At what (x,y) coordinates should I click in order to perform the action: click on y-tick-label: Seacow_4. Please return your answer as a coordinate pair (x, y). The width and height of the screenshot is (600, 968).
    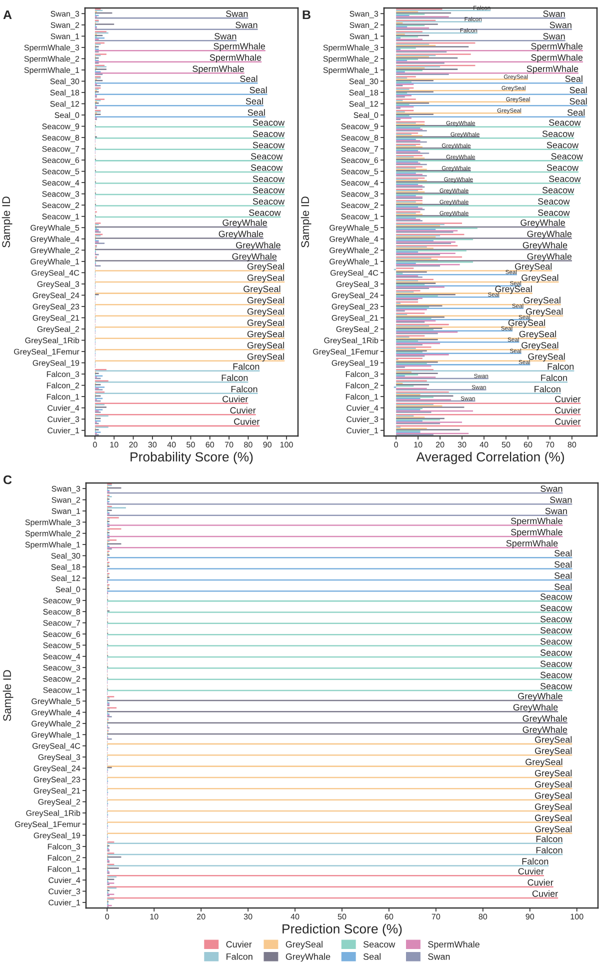
    Looking at the image, I should click on (359, 184).